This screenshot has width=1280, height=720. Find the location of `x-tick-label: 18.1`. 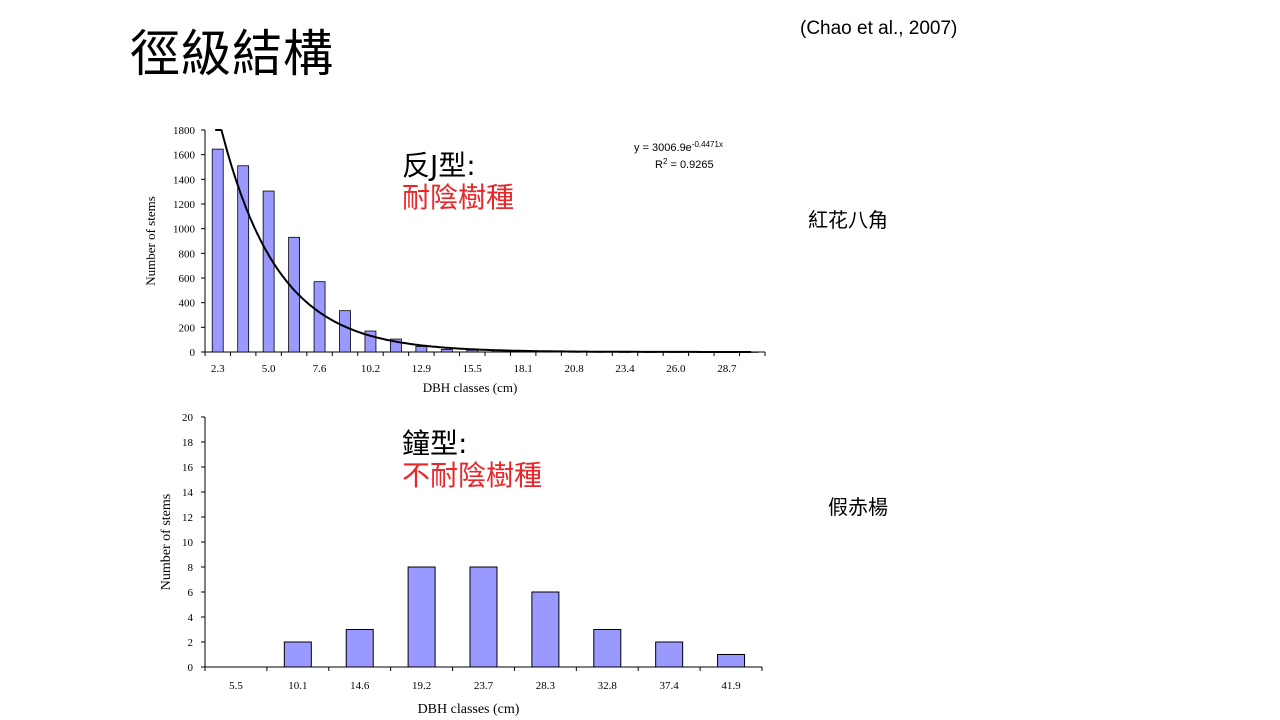

x-tick-label: 18.1 is located at coordinates (523, 369).